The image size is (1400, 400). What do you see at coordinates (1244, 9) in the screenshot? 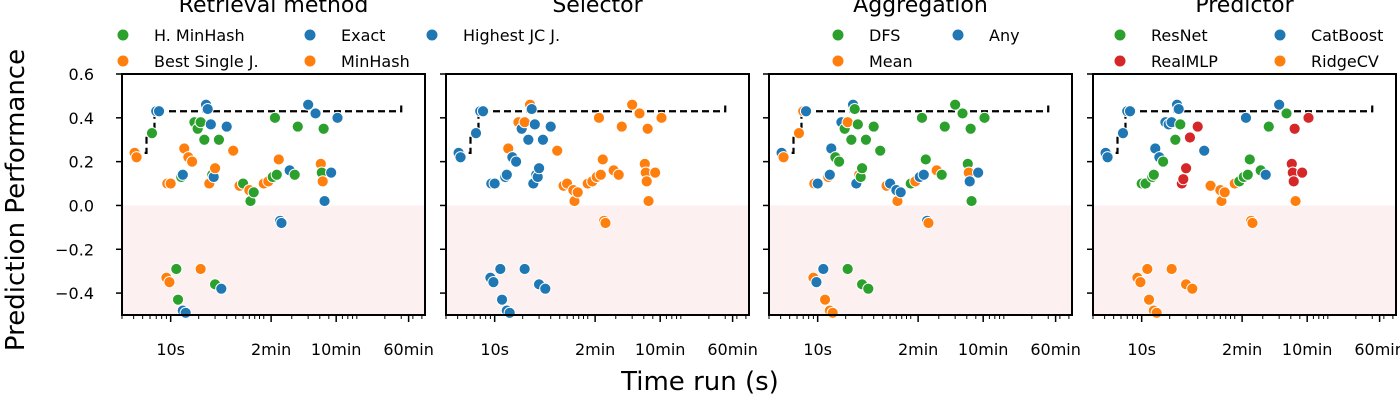
I see `panel-title: Predictor` at bounding box center [1244, 9].